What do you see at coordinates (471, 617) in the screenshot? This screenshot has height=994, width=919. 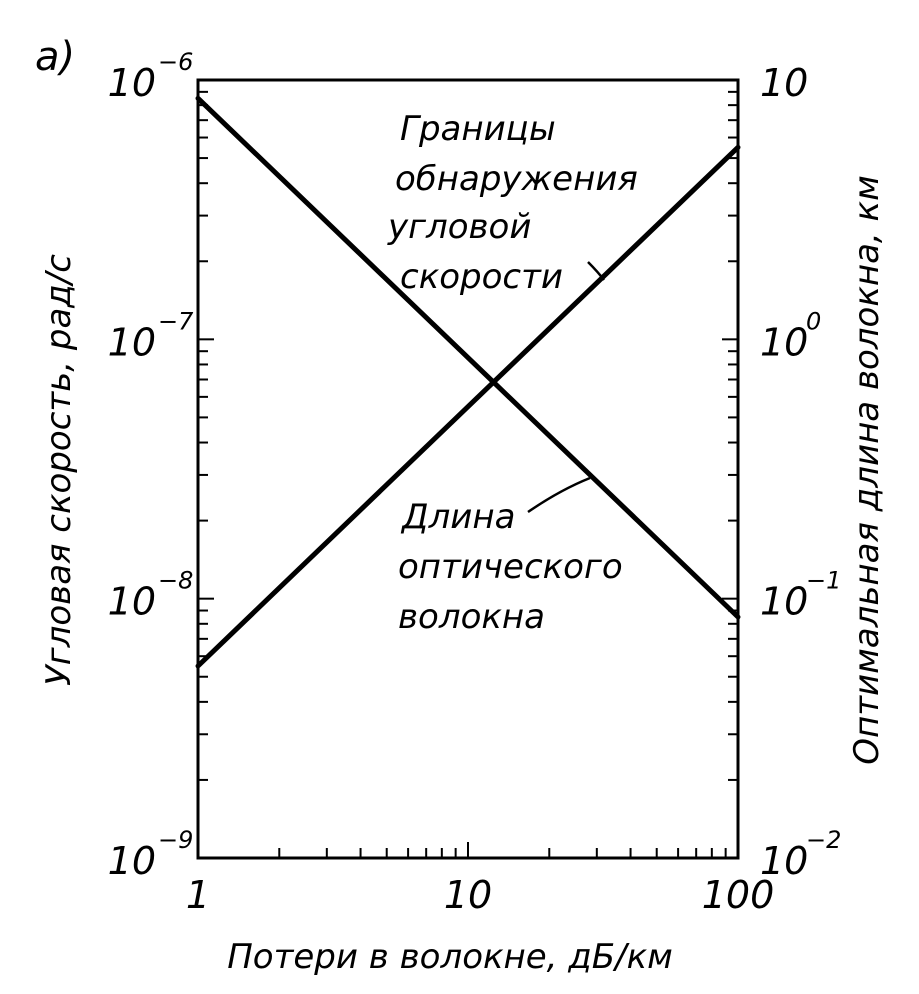 I see `annotation-fiber-line-3: волокна` at bounding box center [471, 617].